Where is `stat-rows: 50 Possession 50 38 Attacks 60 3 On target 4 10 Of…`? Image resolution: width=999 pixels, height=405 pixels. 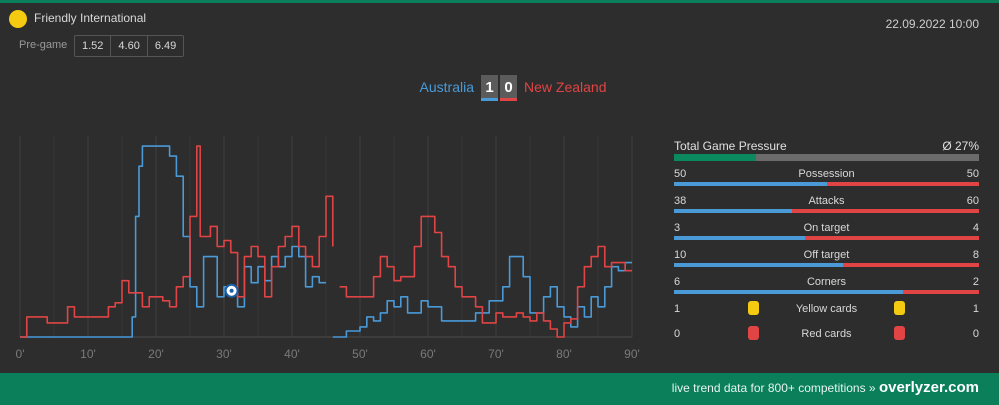 stat-rows: 50 Possession 50 38 Attacks 60 3 On target 4 10 Of… is located at coordinates (826, 228).